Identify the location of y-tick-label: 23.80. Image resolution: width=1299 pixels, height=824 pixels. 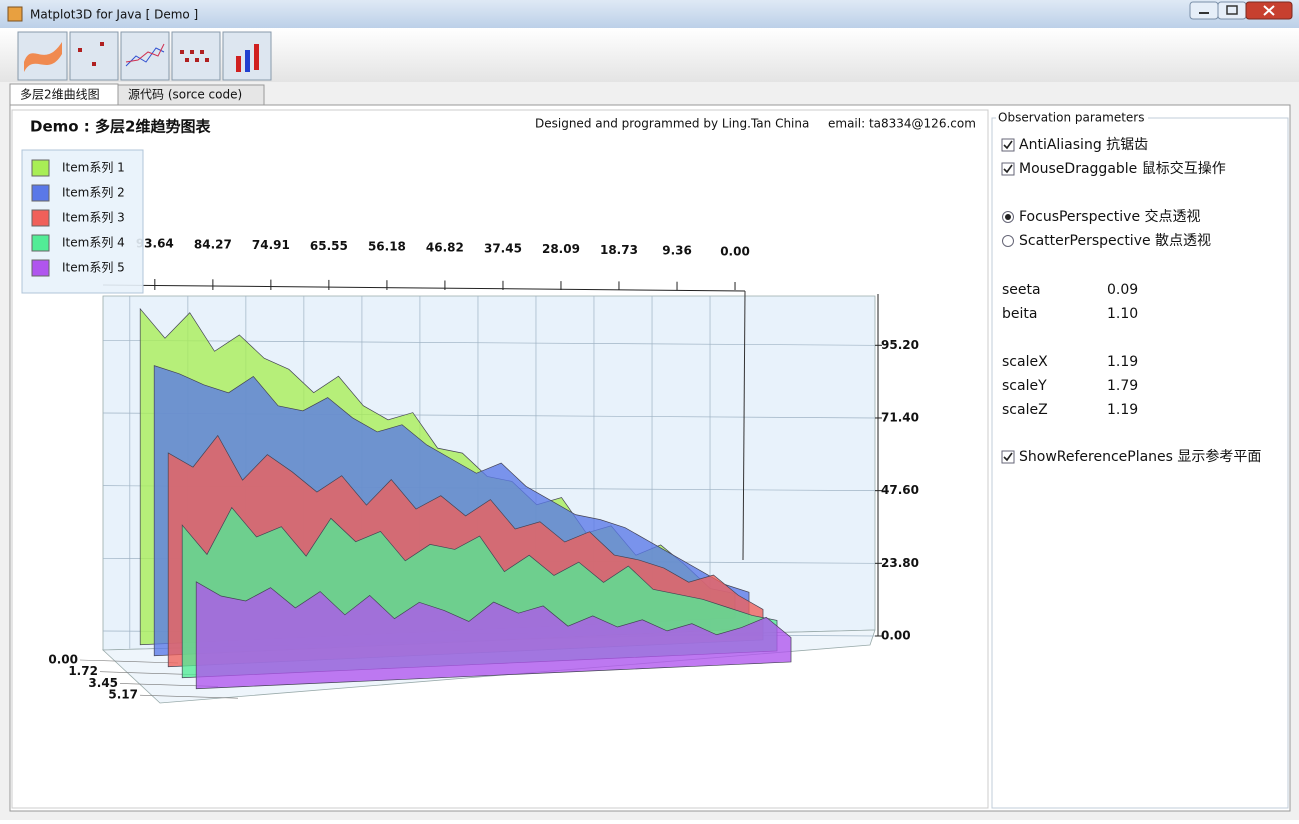
(900, 563).